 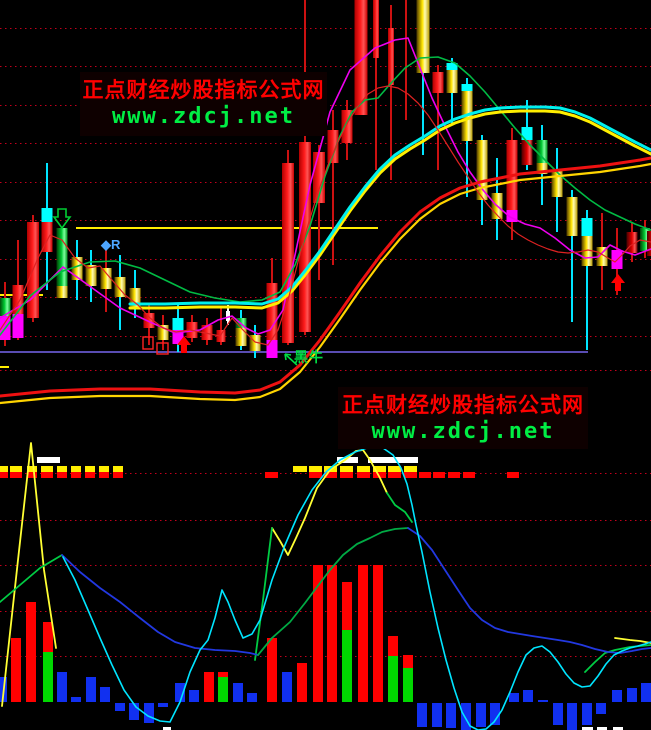 What do you see at coordinates (529, 590) in the screenshot?
I see `slow-blue-b` at bounding box center [529, 590].